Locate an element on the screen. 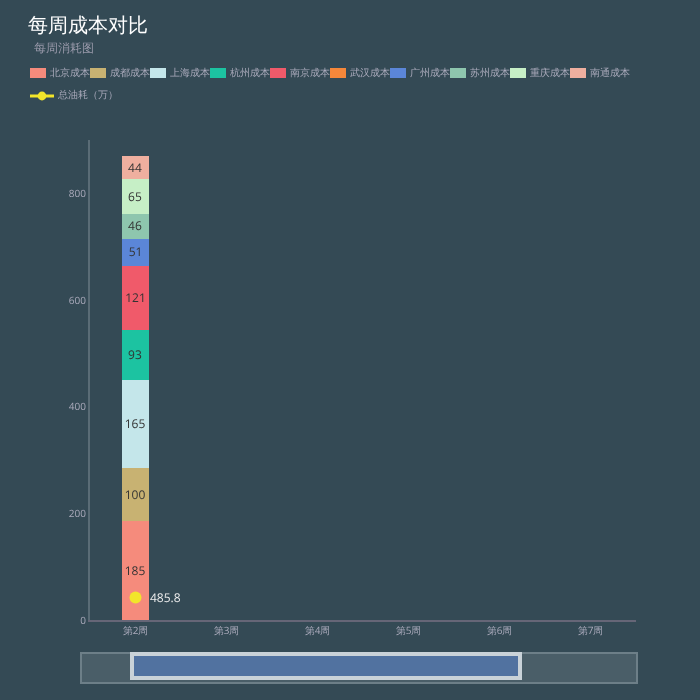 The image size is (700, 700). chart-title: 每周成本对比 is located at coordinates (88, 23).